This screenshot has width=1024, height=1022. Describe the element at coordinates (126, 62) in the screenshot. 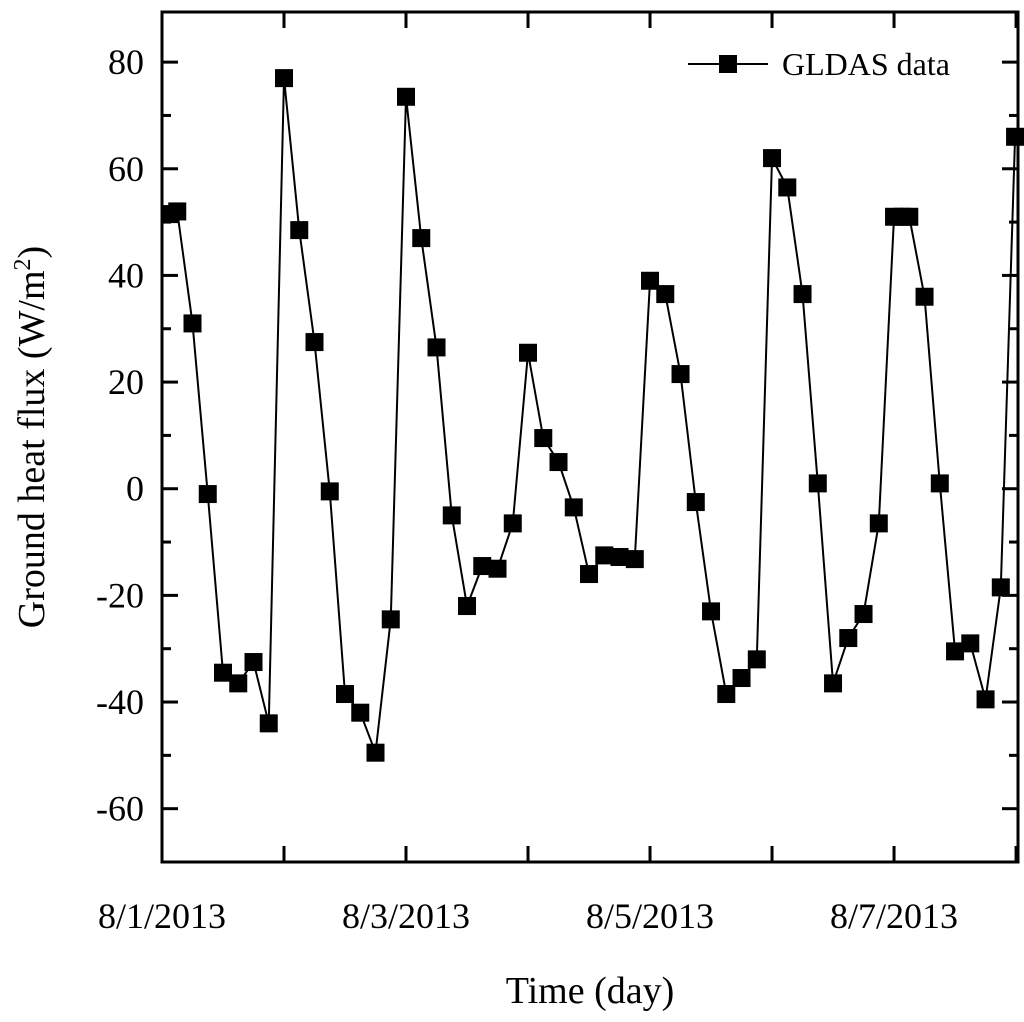

I see `y-tick-label: 80` at that location.